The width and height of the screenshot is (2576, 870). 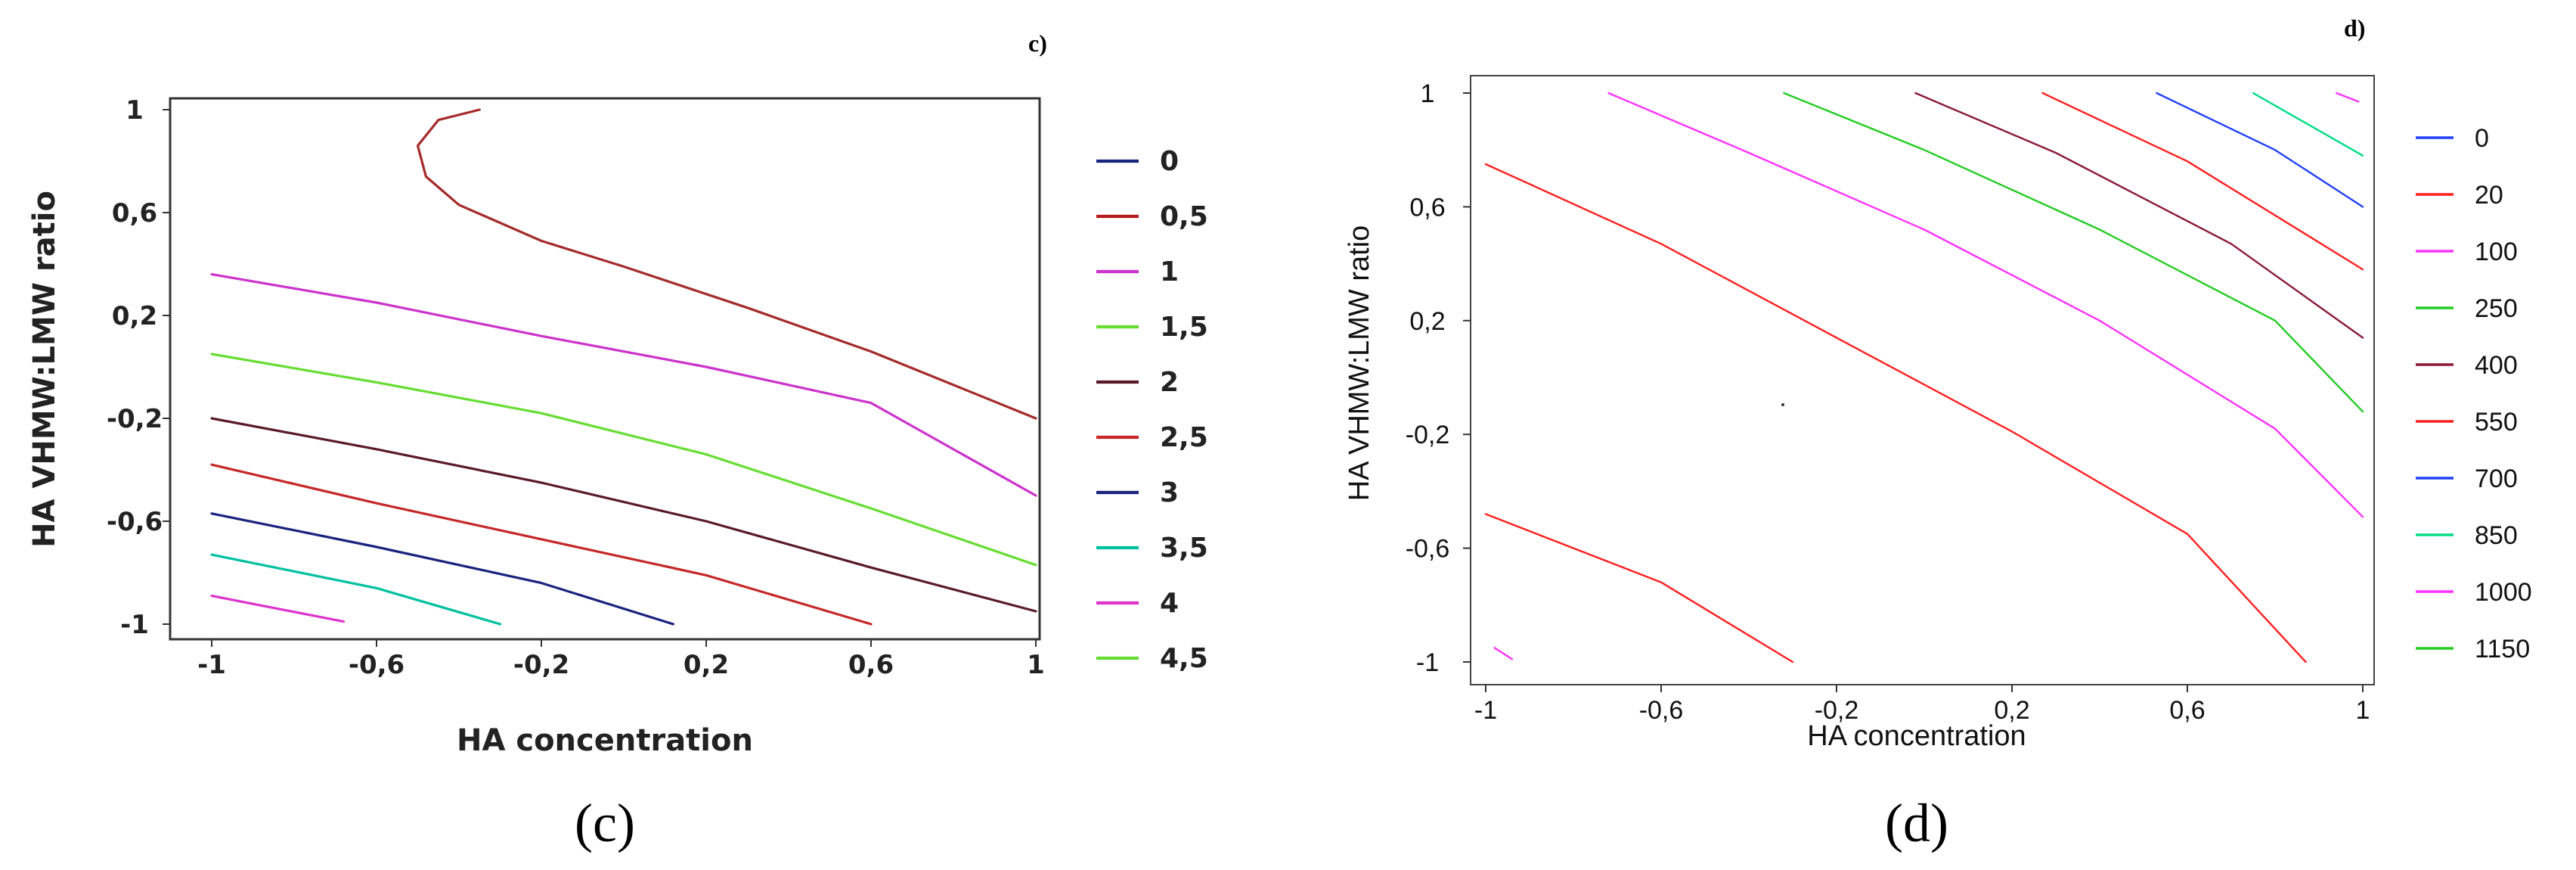 I want to click on chart-d-x-tick-label: 0,2, so click(x=2012, y=710).